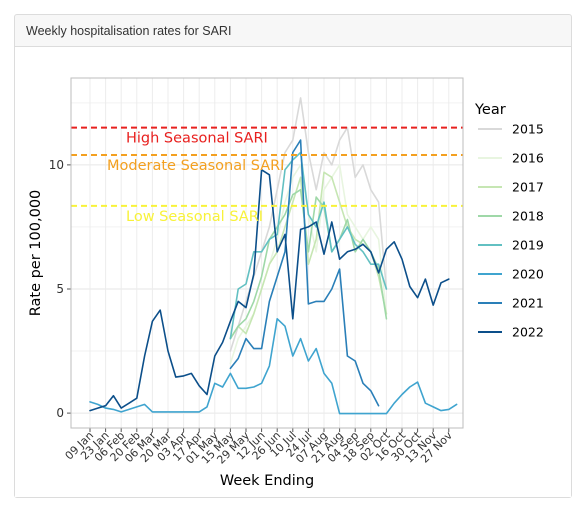 Image resolution: width=575 pixels, height=511 pixels. Describe the element at coordinates (528, 129) in the screenshot. I see `legend-label-2015: 2015` at that location.